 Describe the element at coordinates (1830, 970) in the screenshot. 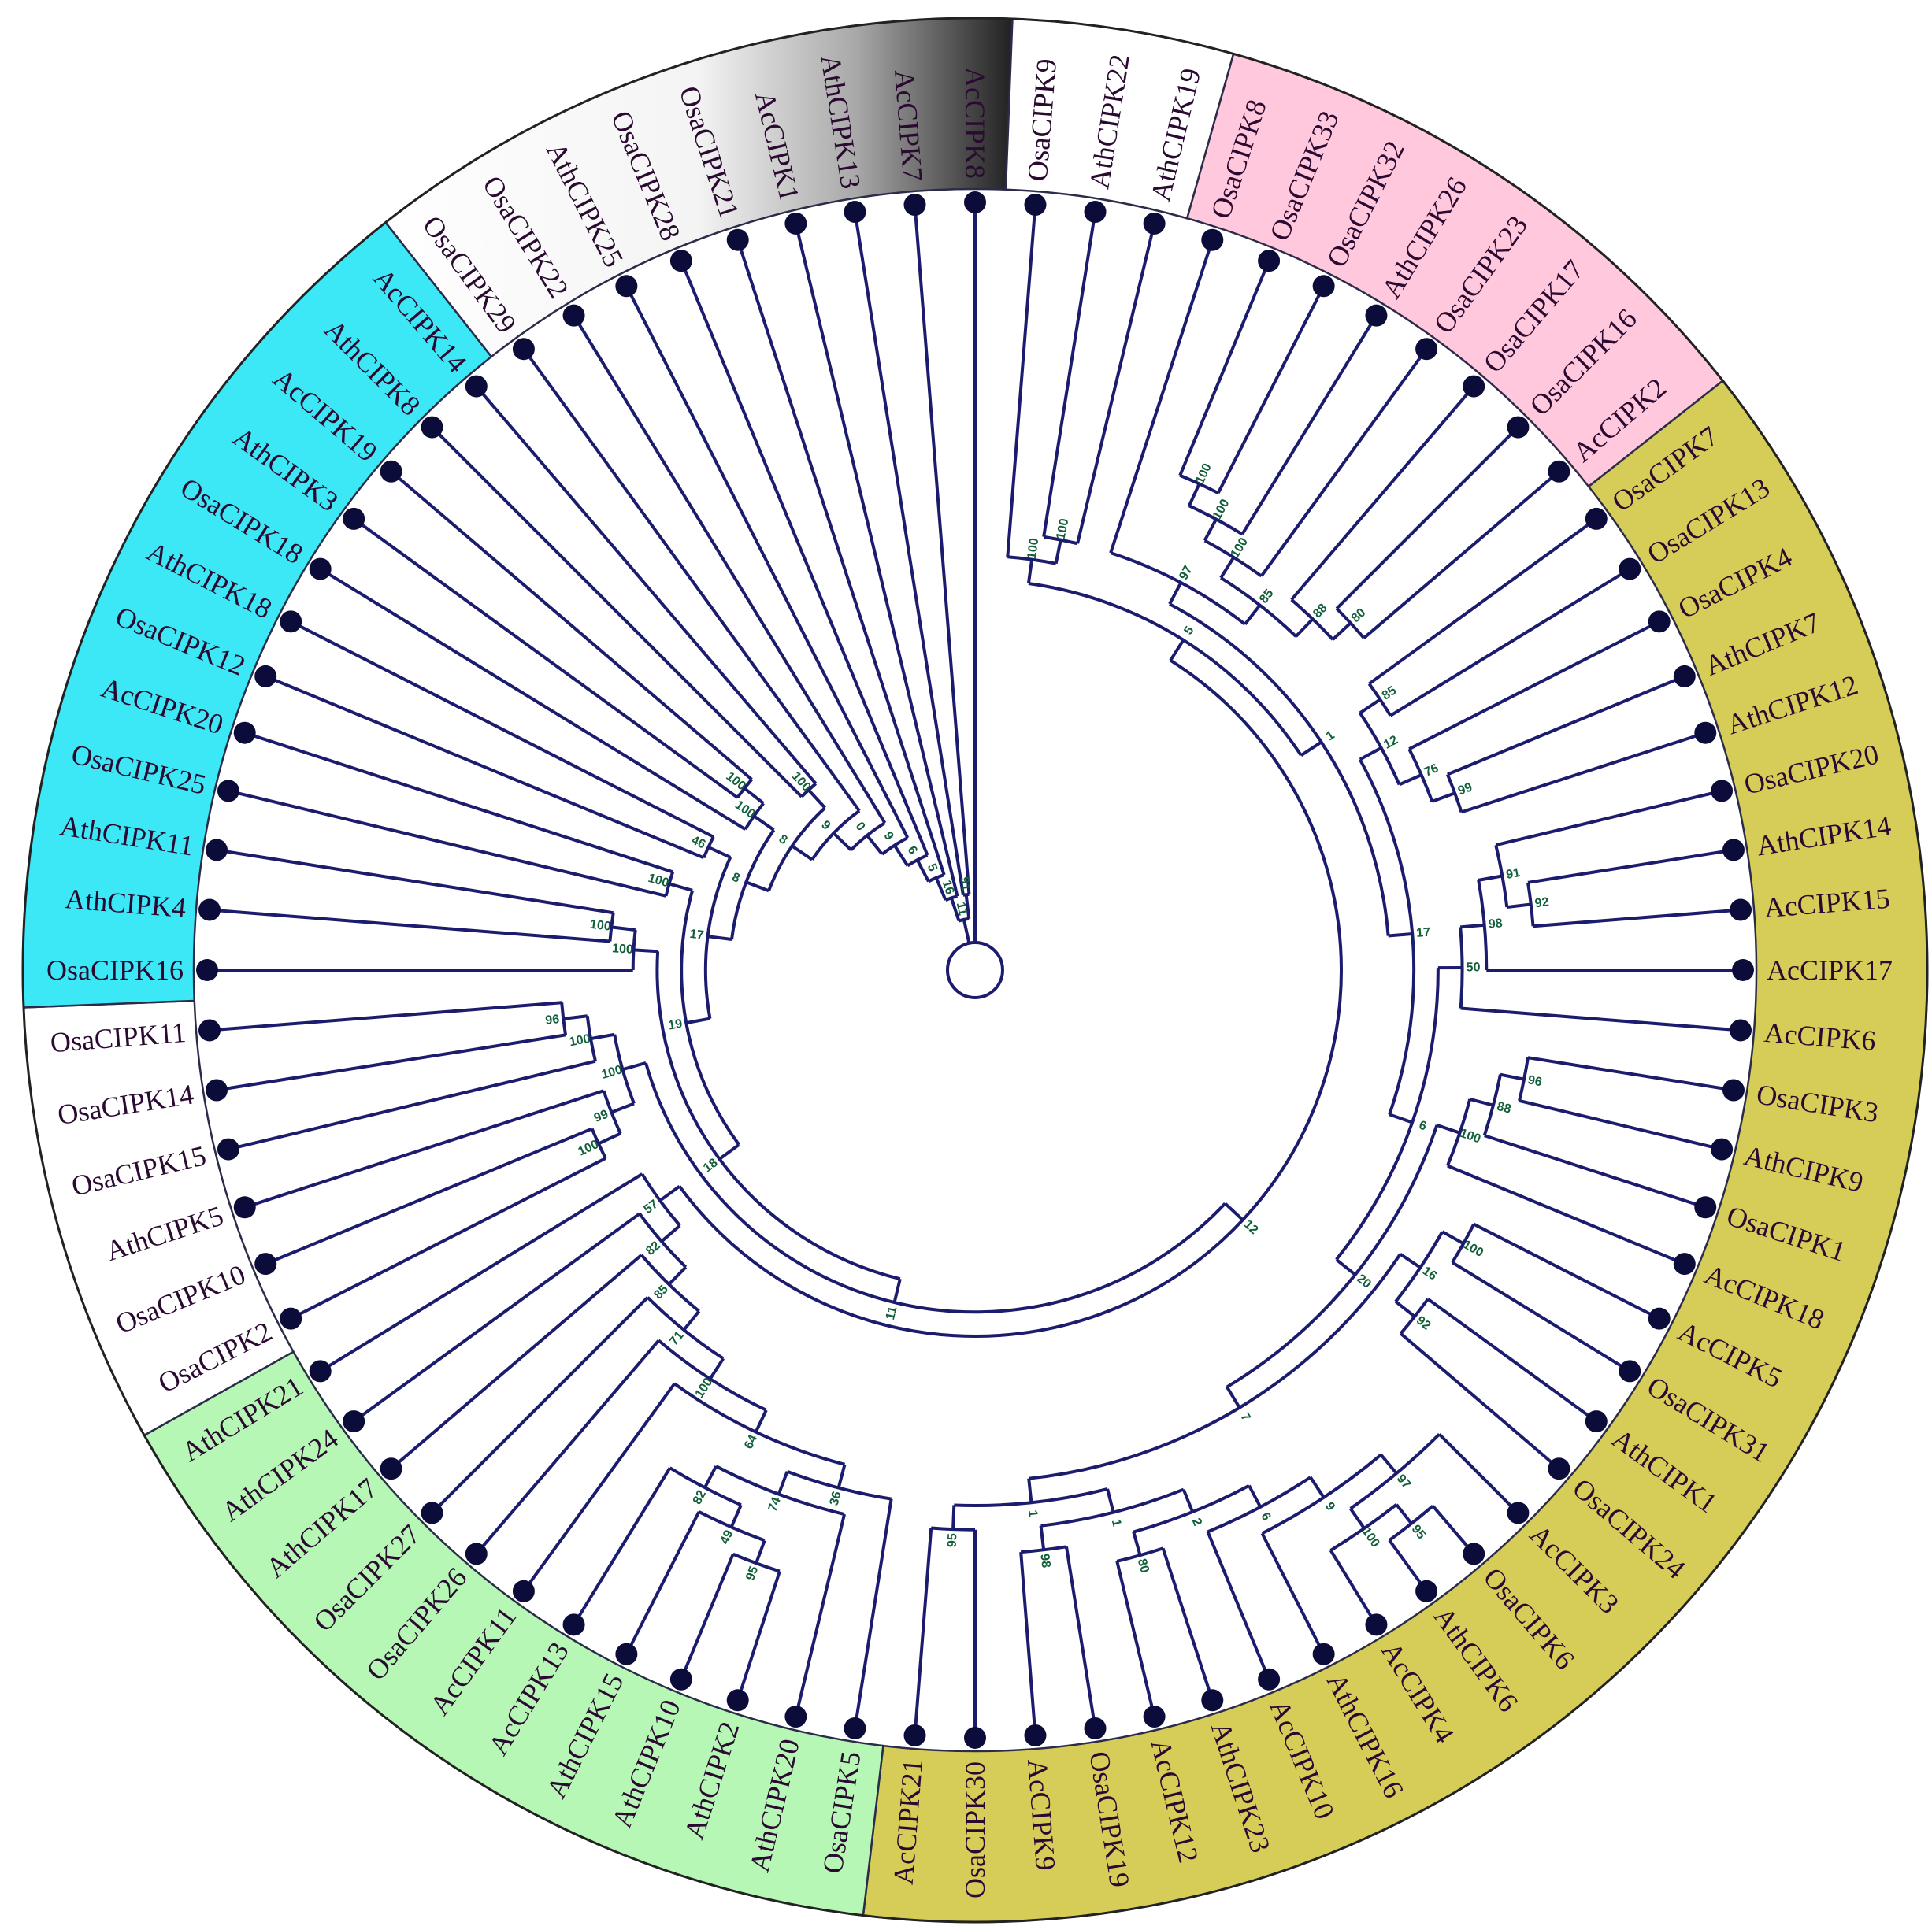

I see `leaf-label: AcCIPK17` at that location.